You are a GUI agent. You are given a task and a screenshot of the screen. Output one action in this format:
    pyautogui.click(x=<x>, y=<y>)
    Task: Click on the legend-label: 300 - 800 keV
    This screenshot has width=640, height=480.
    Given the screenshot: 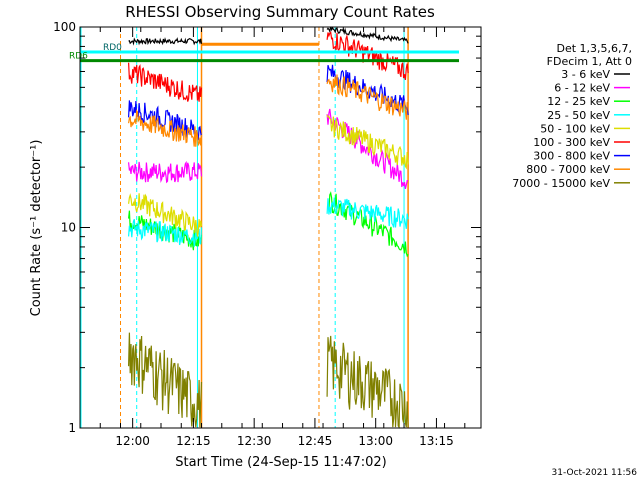 What is the action you would take?
    pyautogui.click(x=571, y=156)
    